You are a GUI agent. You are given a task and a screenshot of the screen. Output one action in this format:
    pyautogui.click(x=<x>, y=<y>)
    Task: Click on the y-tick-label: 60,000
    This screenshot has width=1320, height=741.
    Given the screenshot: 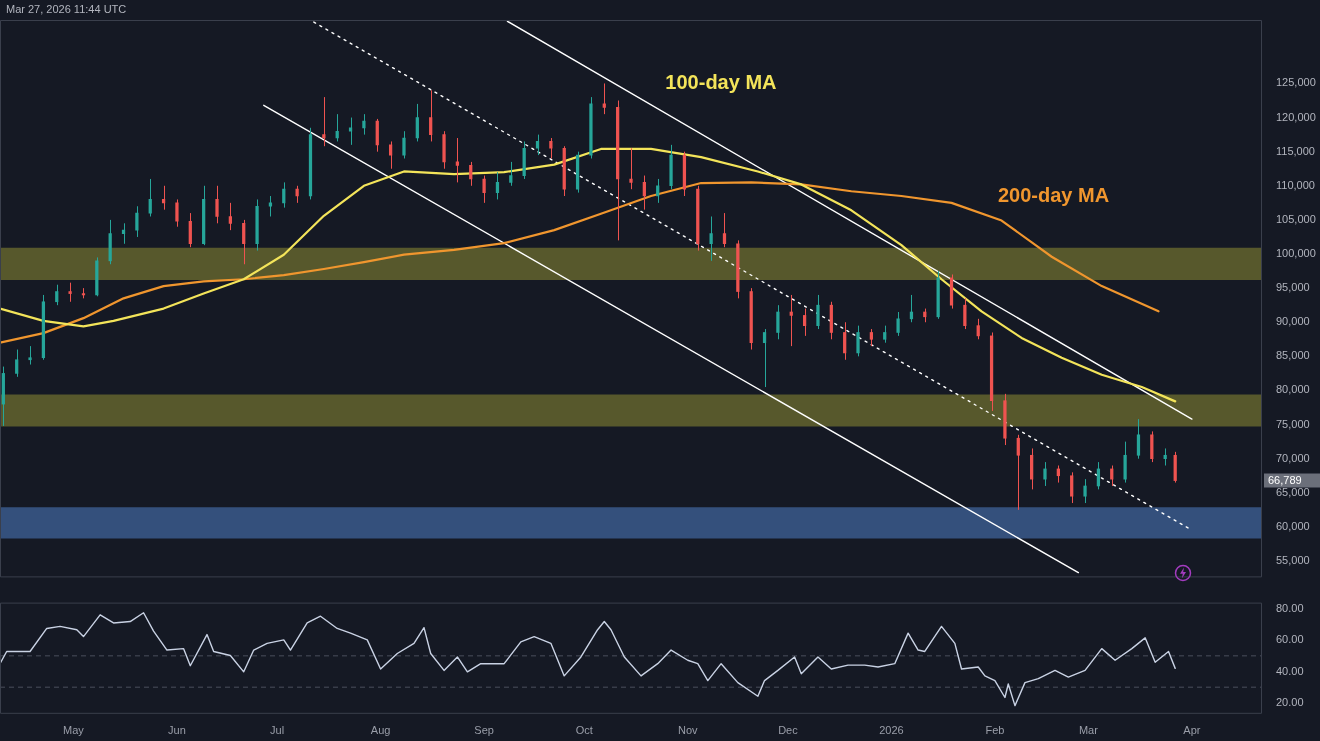 What is the action you would take?
    pyautogui.click(x=1293, y=525)
    